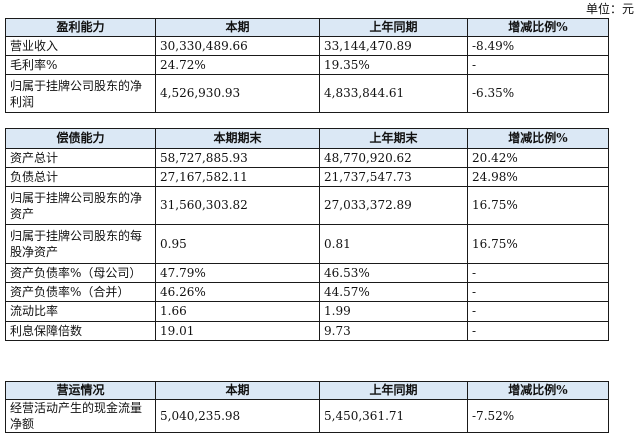 The height and width of the screenshot is (433, 638). I want to click on value-cell: 33,144,470.89, so click(393, 46).